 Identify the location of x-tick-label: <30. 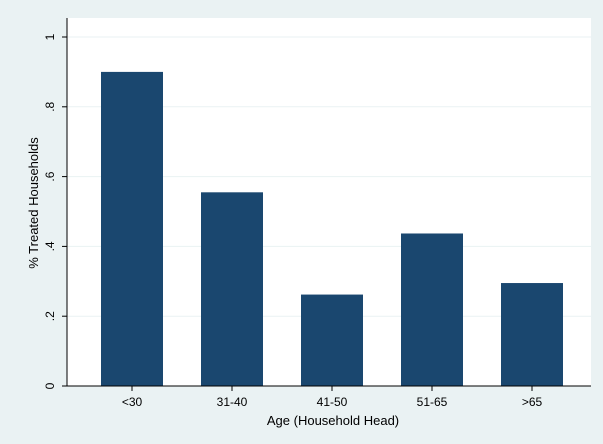
(132, 402).